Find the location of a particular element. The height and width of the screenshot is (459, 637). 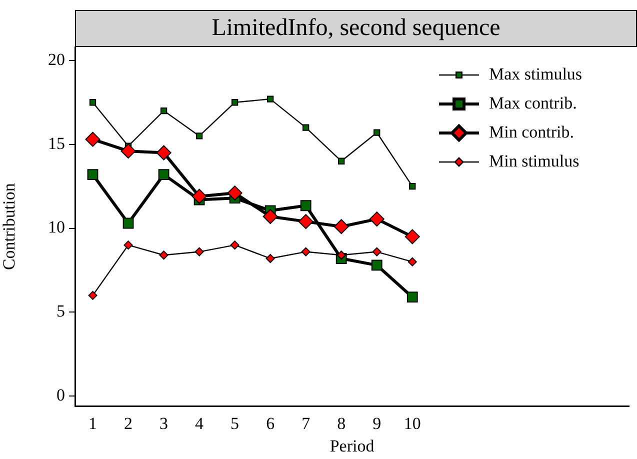

x-tick-label: 1 is located at coordinates (93, 423).